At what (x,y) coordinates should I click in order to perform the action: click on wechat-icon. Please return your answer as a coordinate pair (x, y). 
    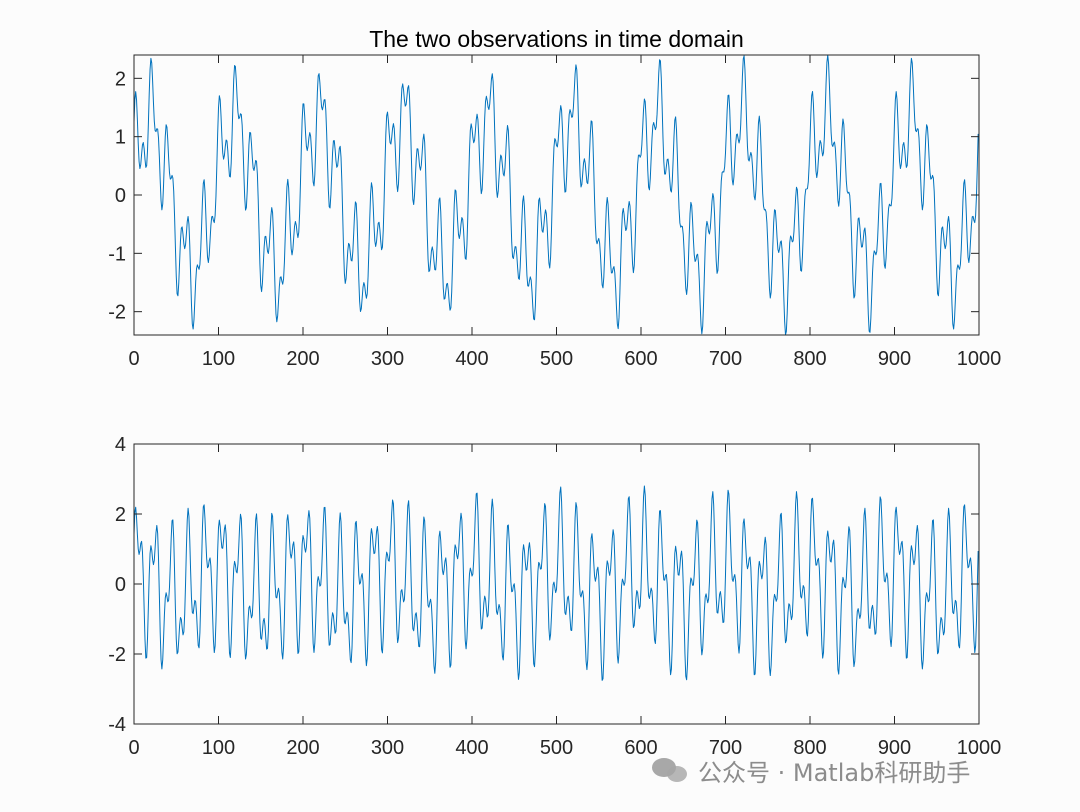
    Looking at the image, I should click on (671, 770).